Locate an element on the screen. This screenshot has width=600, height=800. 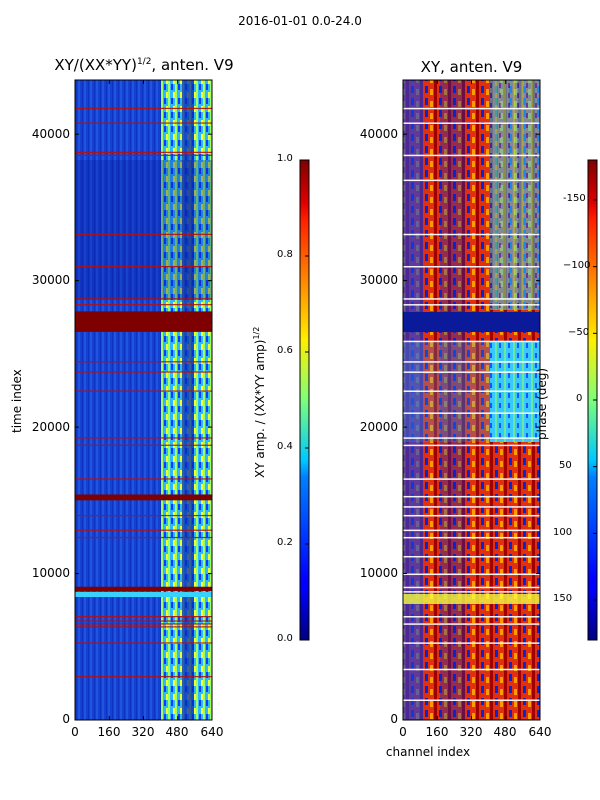
panel2-ytick-40000: 40000 is located at coordinates (378, 134).